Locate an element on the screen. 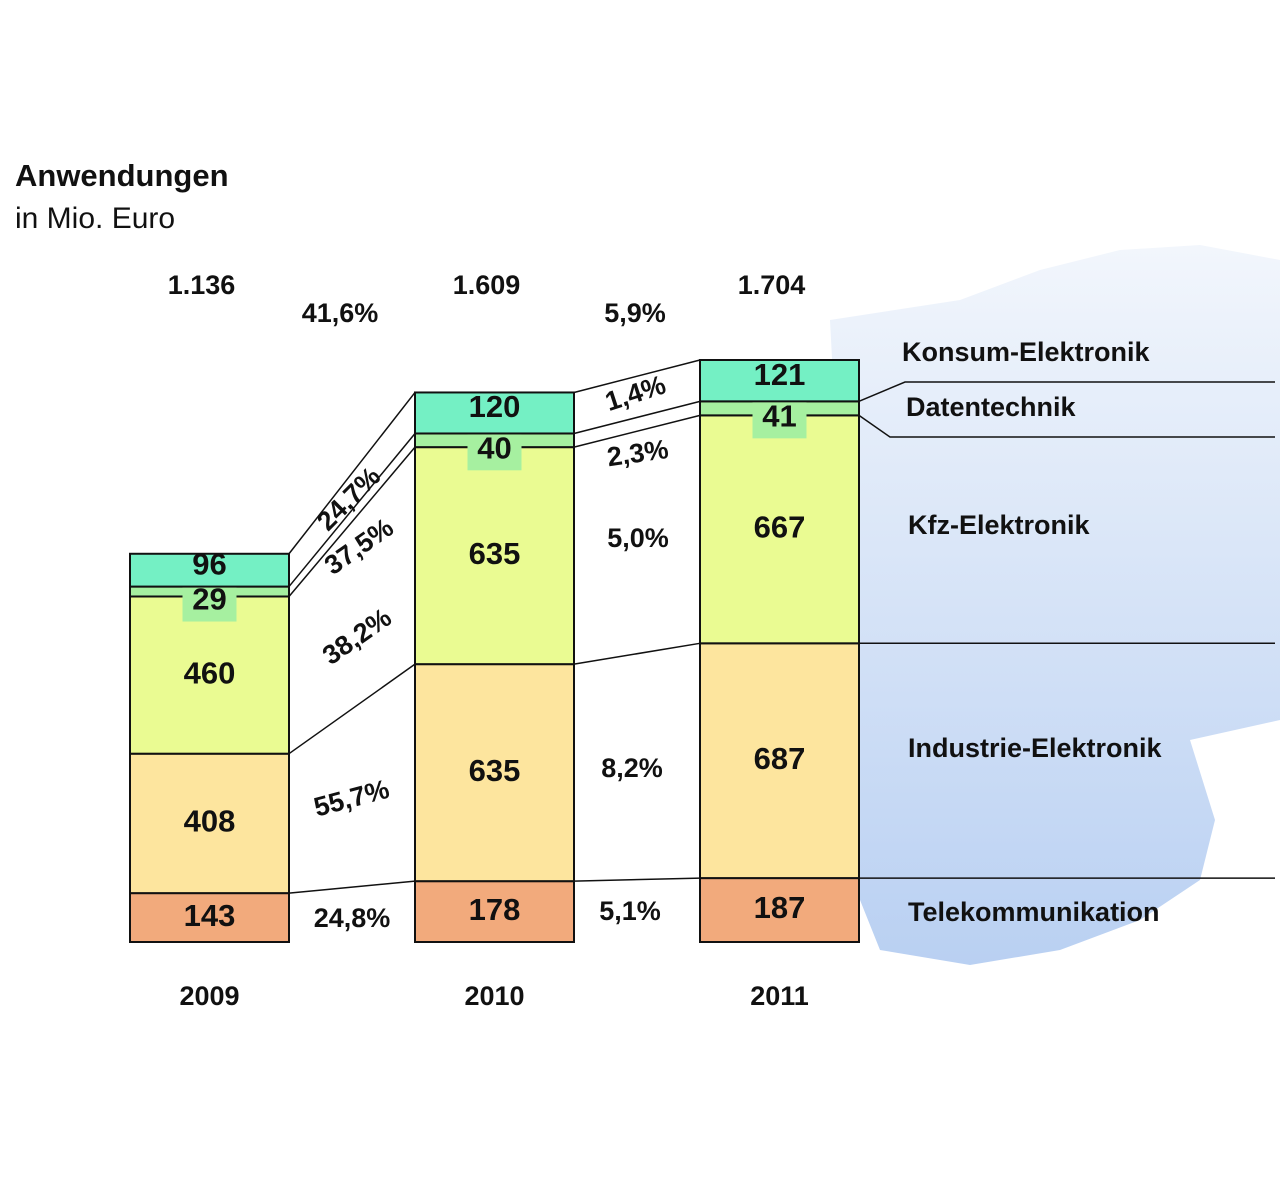  growth-label: 24,8% is located at coordinates (352, 918).